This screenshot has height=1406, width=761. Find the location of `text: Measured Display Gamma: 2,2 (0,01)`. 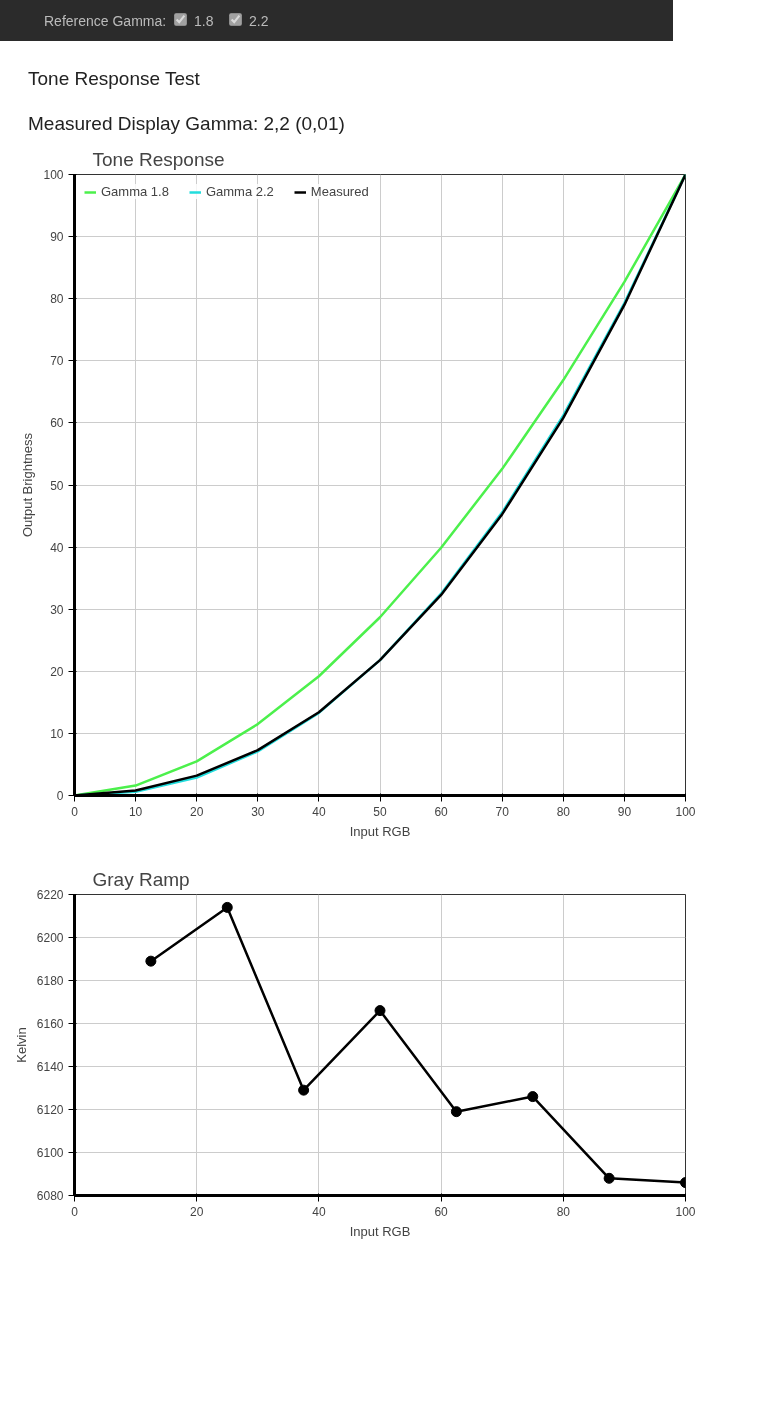

text: Measured Display Gamma: 2,2 (0,01) is located at coordinates (186, 124).